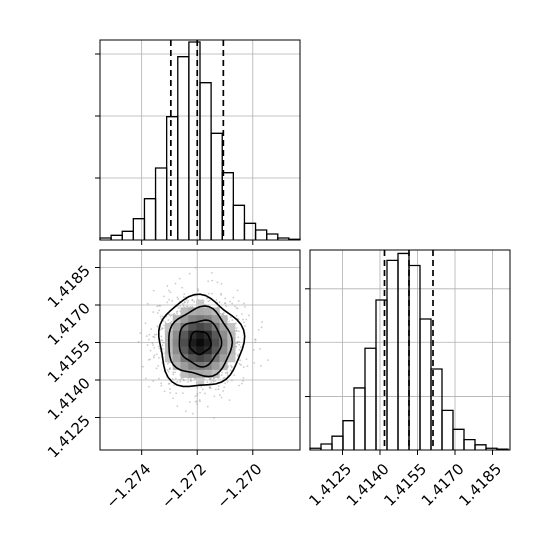 This screenshot has height=550, width=550. What do you see at coordinates (128, 486) in the screenshot?
I see `x-tick-label-0: −1.274` at bounding box center [128, 486].